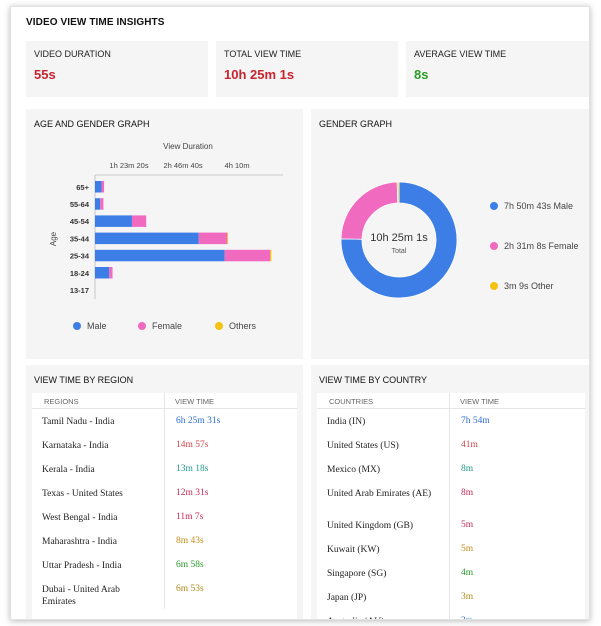 The height and width of the screenshot is (626, 601). I want to click on bar-female-65+, so click(103, 187).